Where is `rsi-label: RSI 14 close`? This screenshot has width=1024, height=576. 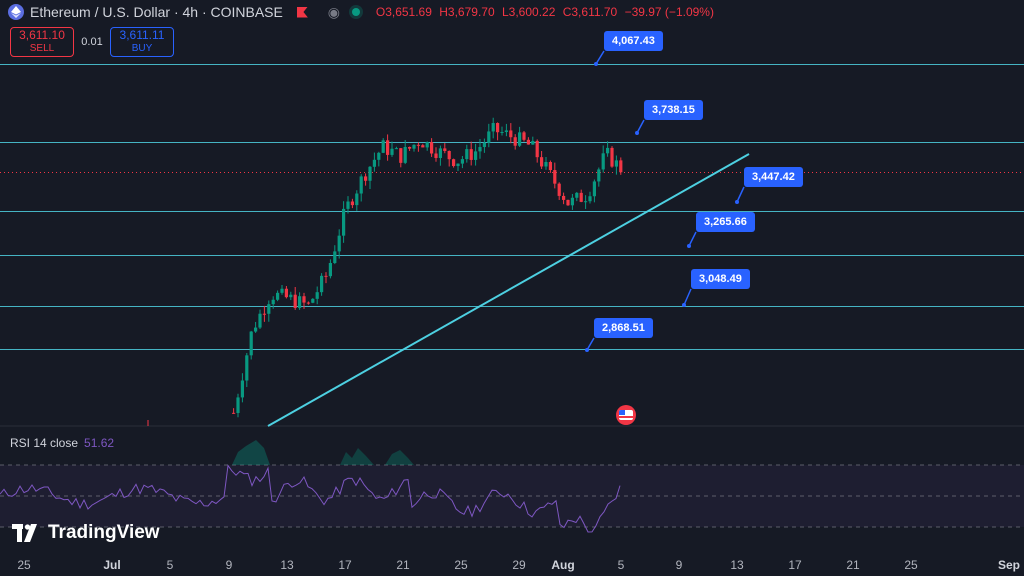 rsi-label: RSI 14 close is located at coordinates (44, 443).